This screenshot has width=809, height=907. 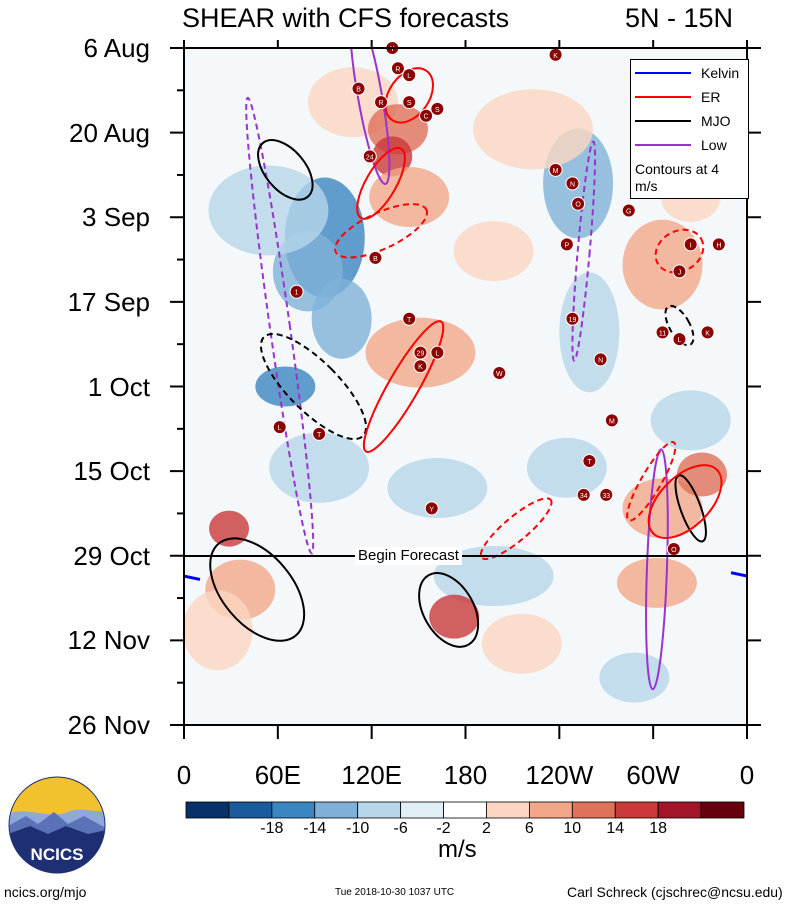 I want to click on storm-marker: G, so click(x=628, y=210).